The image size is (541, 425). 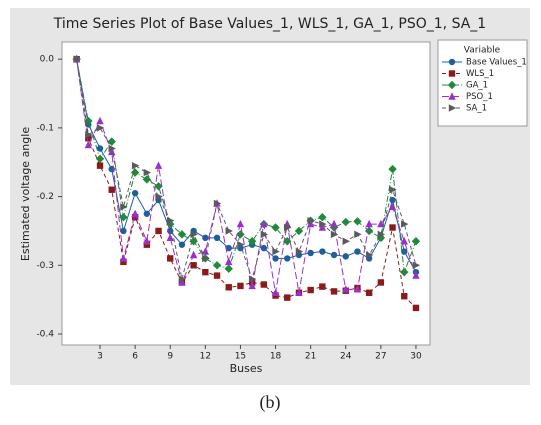 I want to click on x-tick-label: 27, so click(x=380, y=357).